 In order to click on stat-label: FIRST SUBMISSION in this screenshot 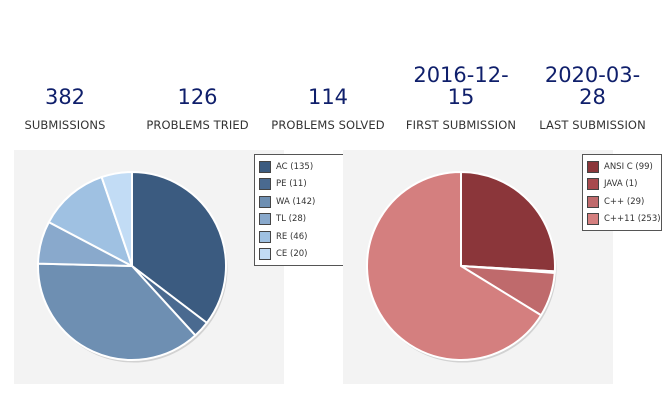, I will do `click(461, 125)`.